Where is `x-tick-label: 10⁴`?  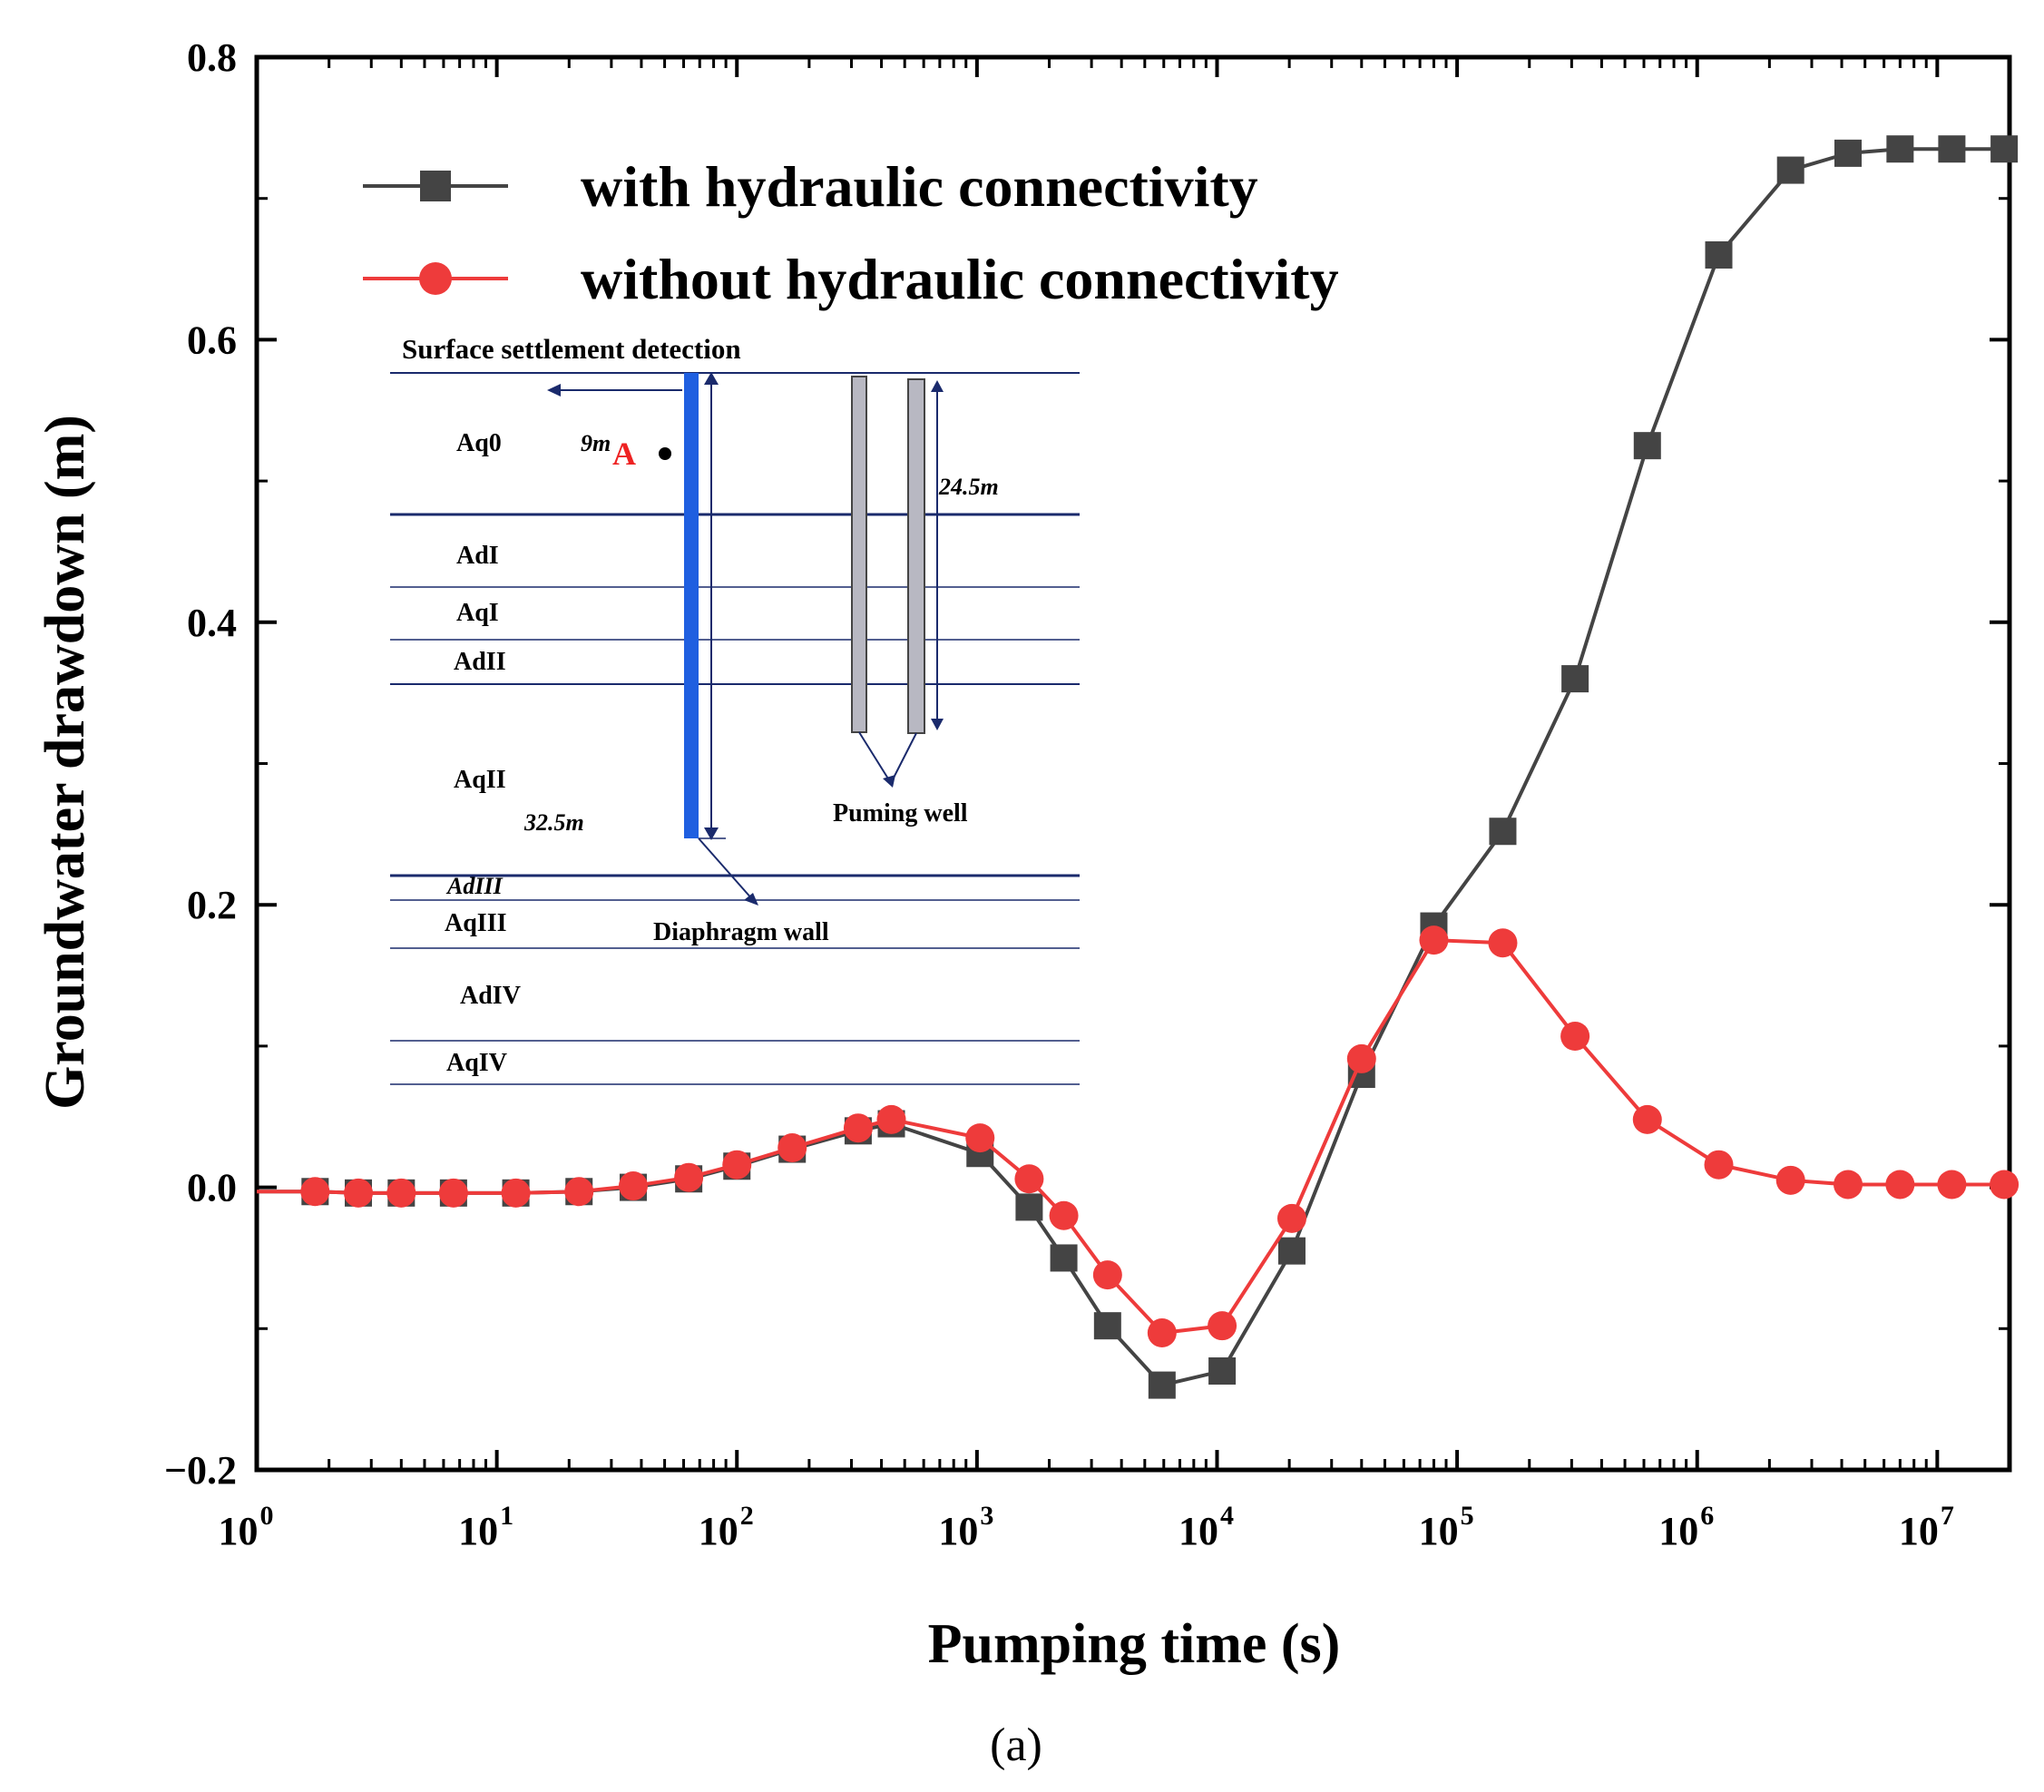
x-tick-label: 10⁴ is located at coordinates (1206, 1527).